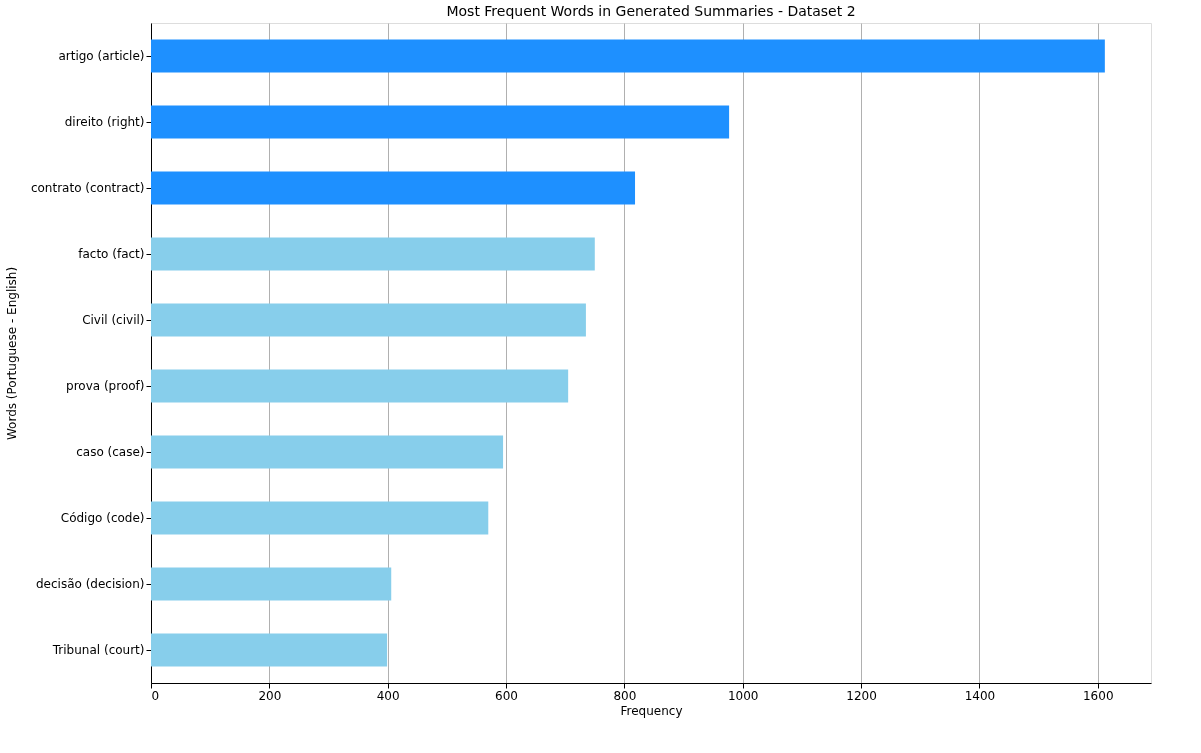 This screenshot has height=753, width=1201. I want to click on x-tick-label: 400, so click(388, 695).